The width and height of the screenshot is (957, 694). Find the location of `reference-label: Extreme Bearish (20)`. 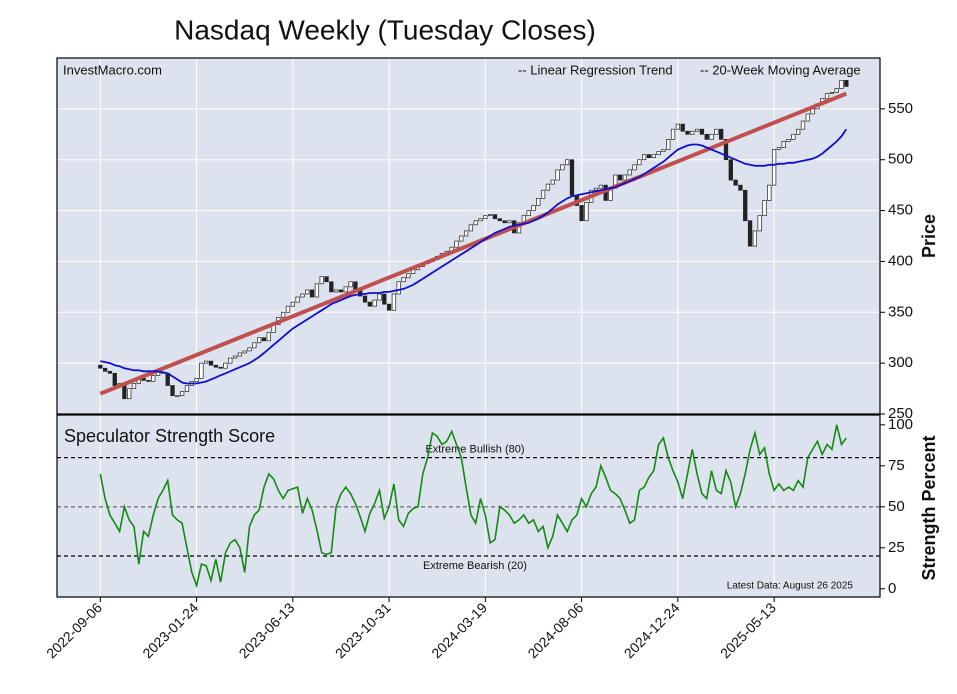

reference-label: Extreme Bearish (20) is located at coordinates (475, 566).